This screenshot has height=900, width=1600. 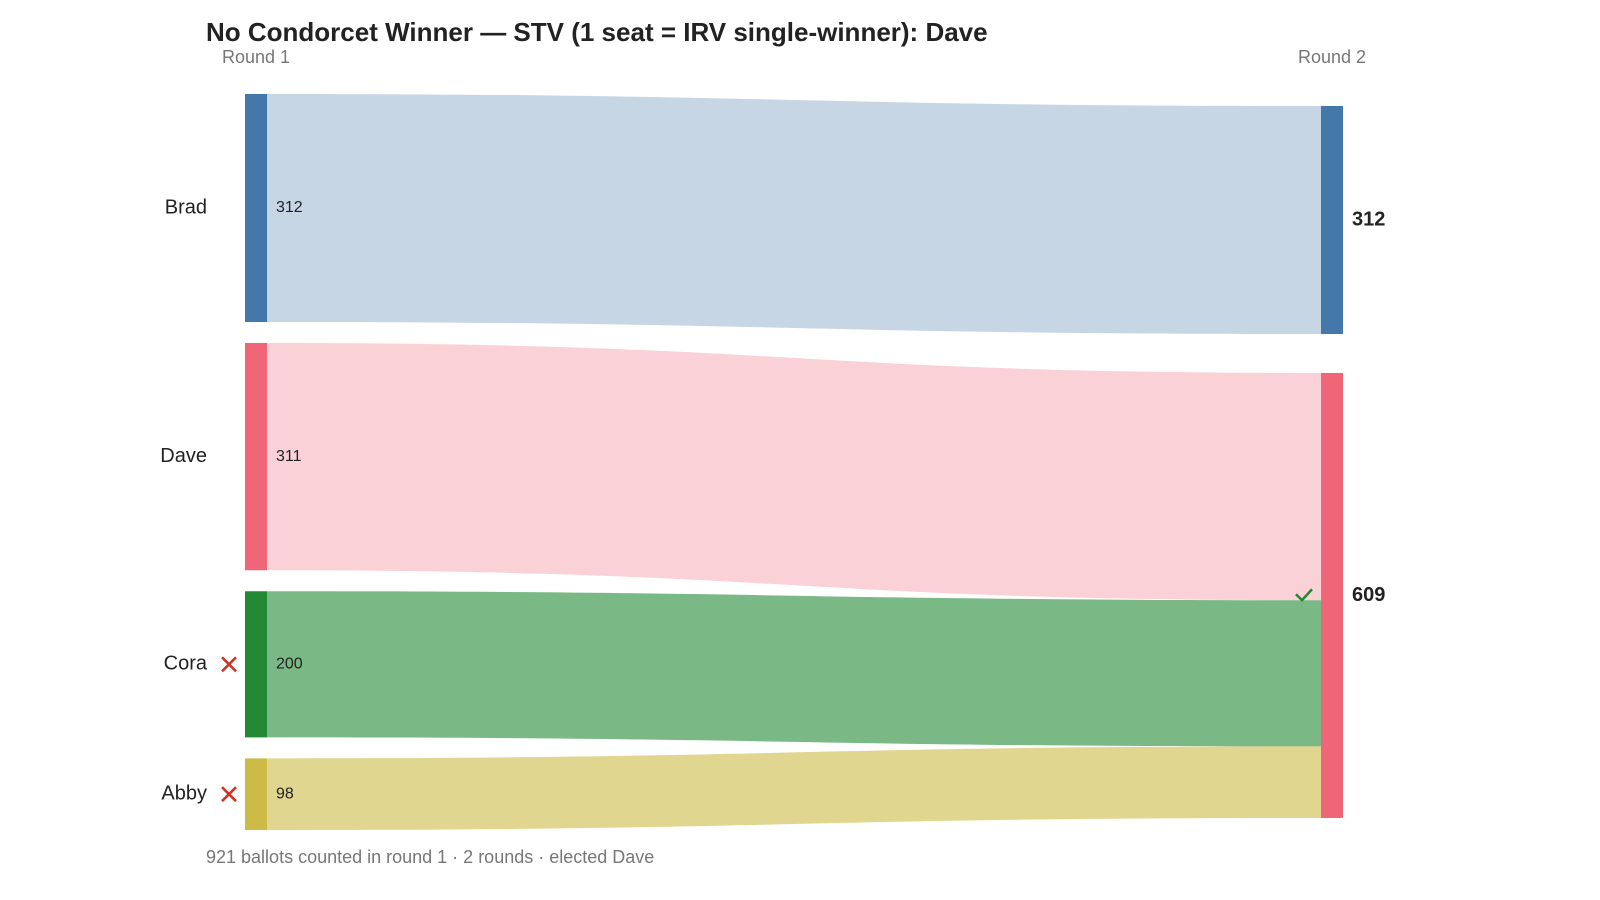 What do you see at coordinates (256, 57) in the screenshot?
I see `round-label: Round 1` at bounding box center [256, 57].